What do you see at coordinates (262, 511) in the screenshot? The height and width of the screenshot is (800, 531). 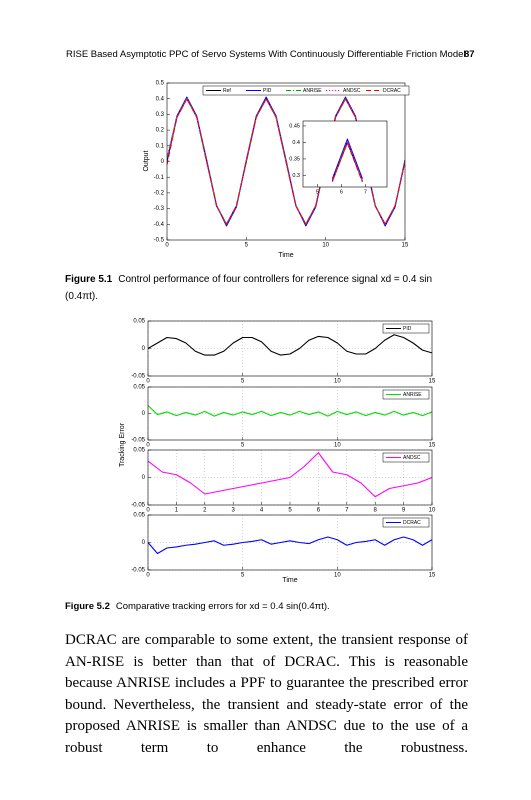 I see `x-tick-label: 4` at bounding box center [262, 511].